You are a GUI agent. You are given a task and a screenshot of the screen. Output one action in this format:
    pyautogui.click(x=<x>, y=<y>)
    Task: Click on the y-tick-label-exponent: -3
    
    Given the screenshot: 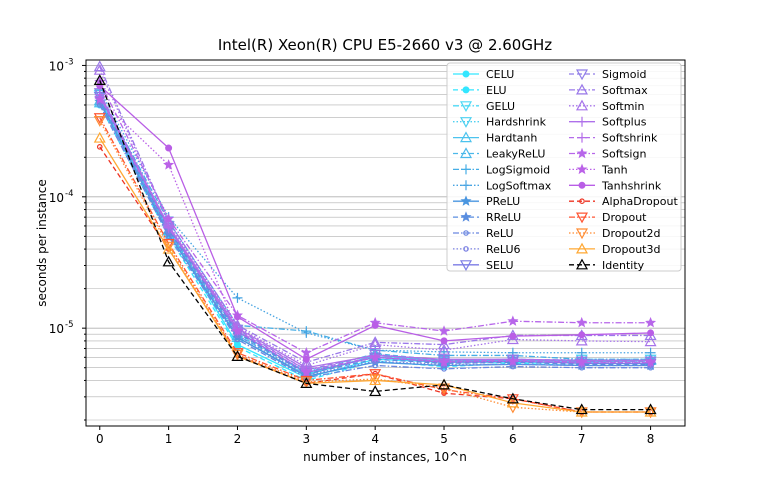 What is the action you would take?
    pyautogui.click(x=69, y=62)
    